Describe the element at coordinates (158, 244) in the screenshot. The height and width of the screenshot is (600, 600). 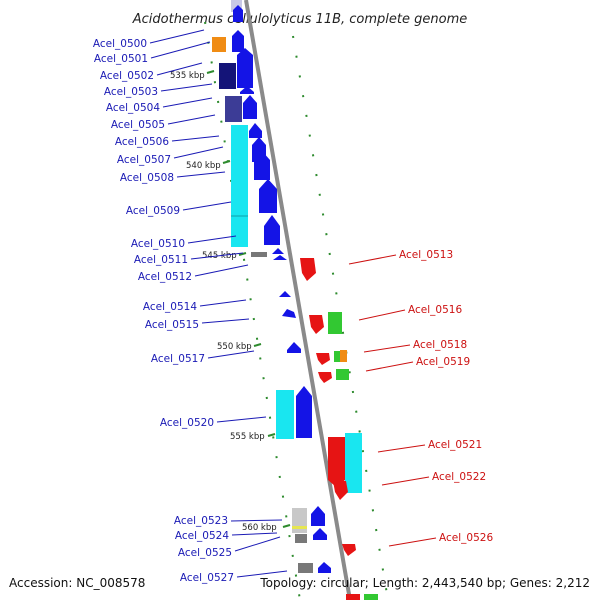
I see `gene-label: Acel_0510` at that location.